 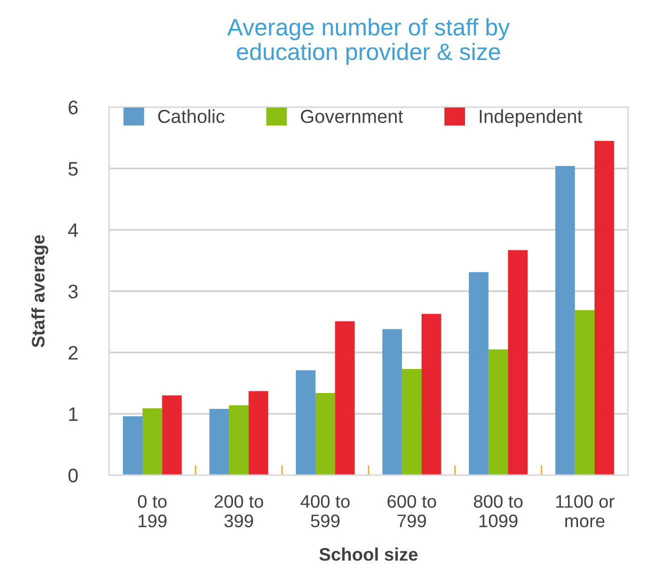 I want to click on x-tick-label: 0 to 199, so click(x=152, y=511).